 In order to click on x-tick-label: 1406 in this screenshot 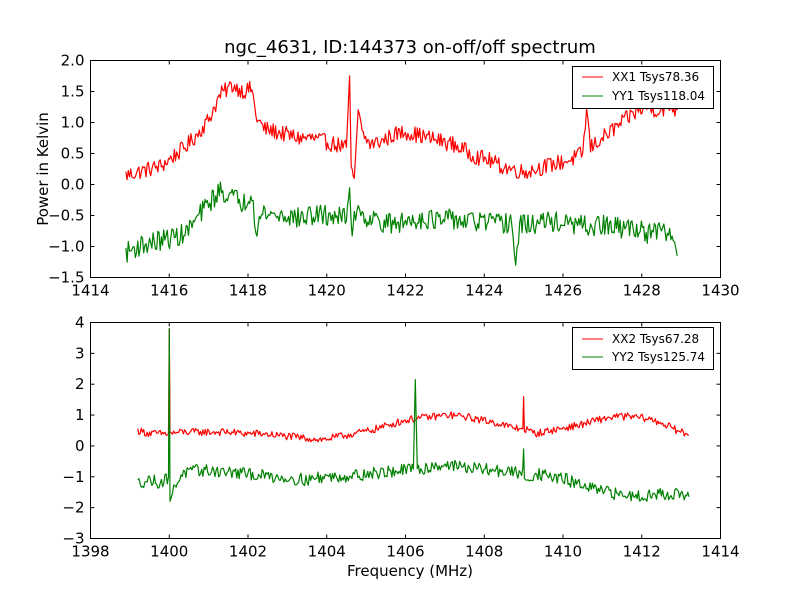, I will do `click(405, 552)`.